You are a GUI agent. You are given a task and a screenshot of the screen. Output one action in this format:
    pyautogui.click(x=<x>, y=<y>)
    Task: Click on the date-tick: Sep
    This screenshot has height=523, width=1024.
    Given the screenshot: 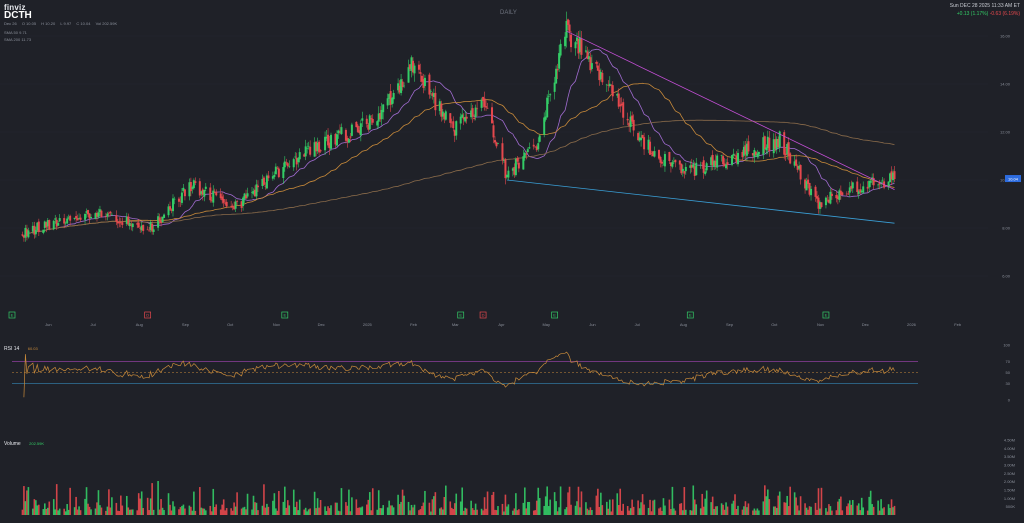 What is the action you would take?
    pyautogui.click(x=186, y=324)
    